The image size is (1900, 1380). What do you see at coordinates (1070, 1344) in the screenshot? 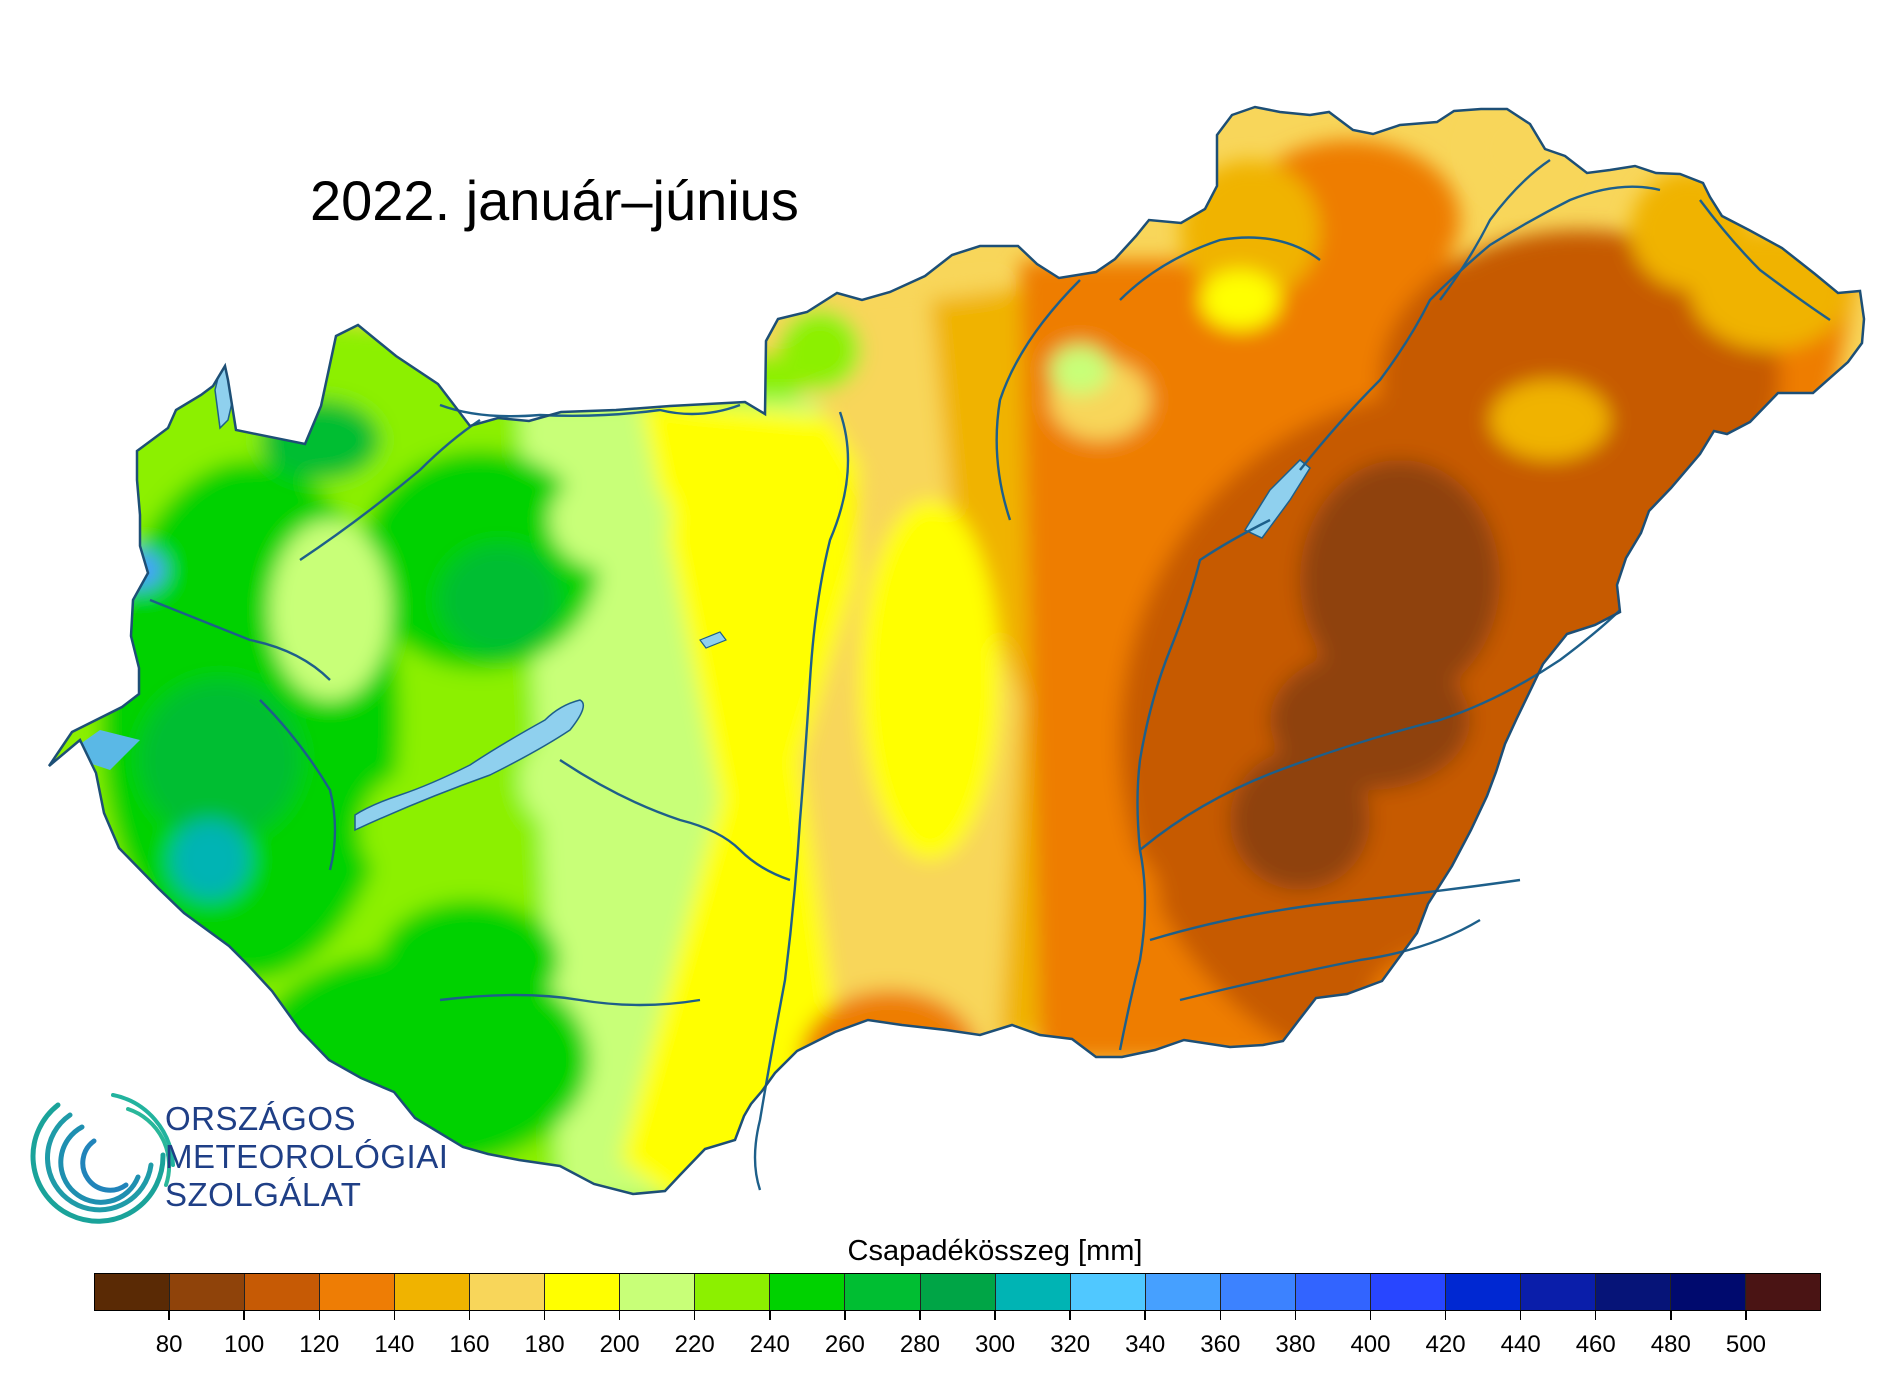
I see `legend-tick-label: 320` at bounding box center [1070, 1344].